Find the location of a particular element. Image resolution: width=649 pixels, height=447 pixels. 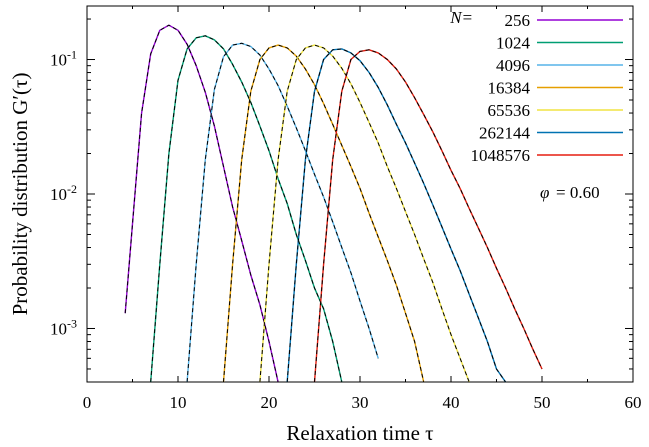

x-tick-label: 50 is located at coordinates (542, 402).